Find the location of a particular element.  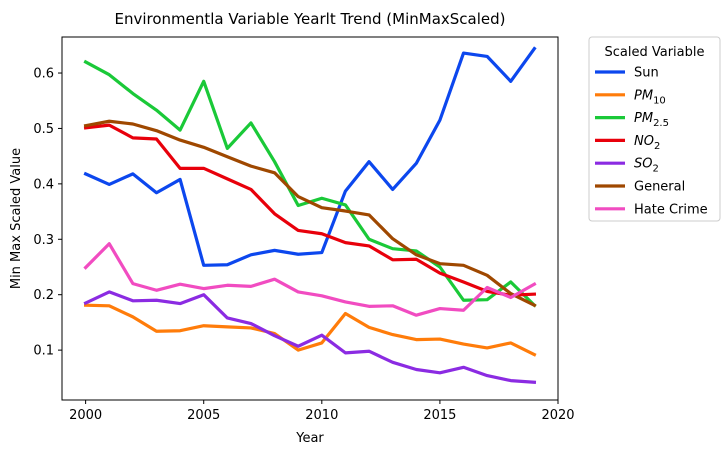

x-tick-label: 2015 is located at coordinates (439, 415).